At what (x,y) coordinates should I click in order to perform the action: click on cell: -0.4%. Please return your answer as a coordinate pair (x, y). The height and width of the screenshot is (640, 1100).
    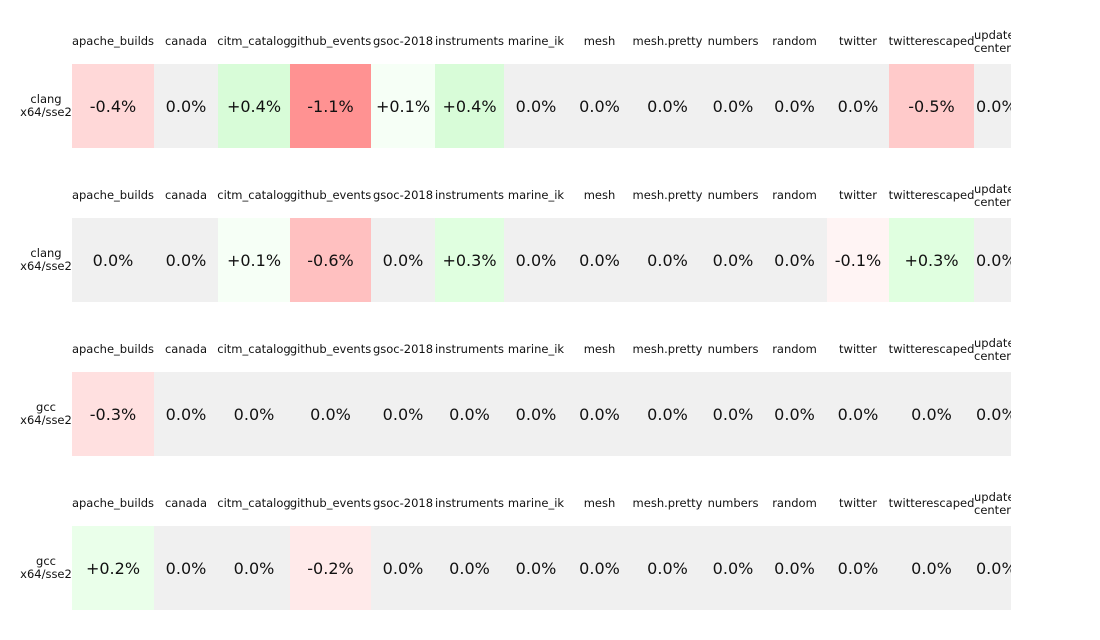
    Looking at the image, I should click on (113, 106).